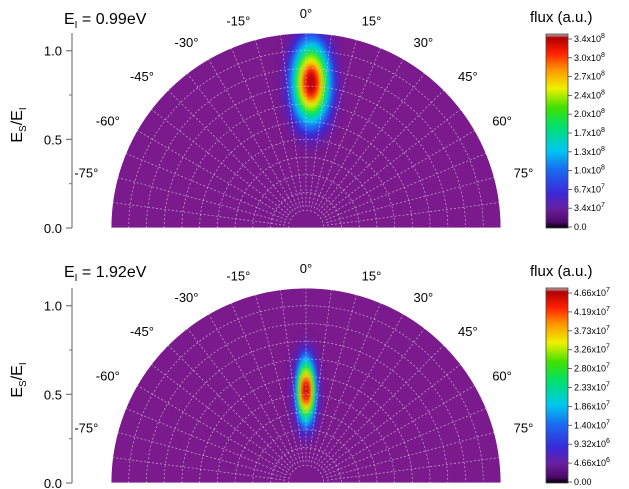  I want to click on colorbar-tick-label: 1.0x108, so click(589, 170).